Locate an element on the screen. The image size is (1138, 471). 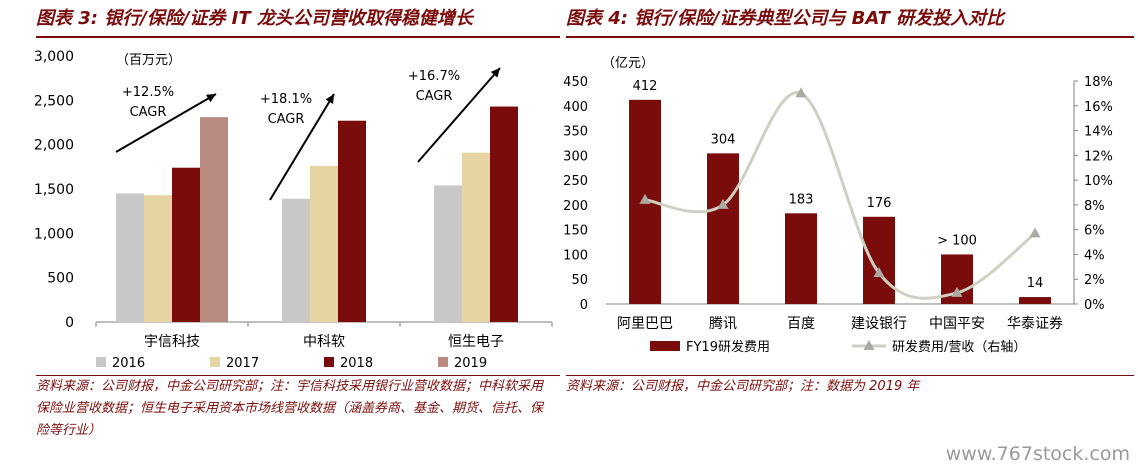
left-bar-2-2017 is located at coordinates (324, 243).